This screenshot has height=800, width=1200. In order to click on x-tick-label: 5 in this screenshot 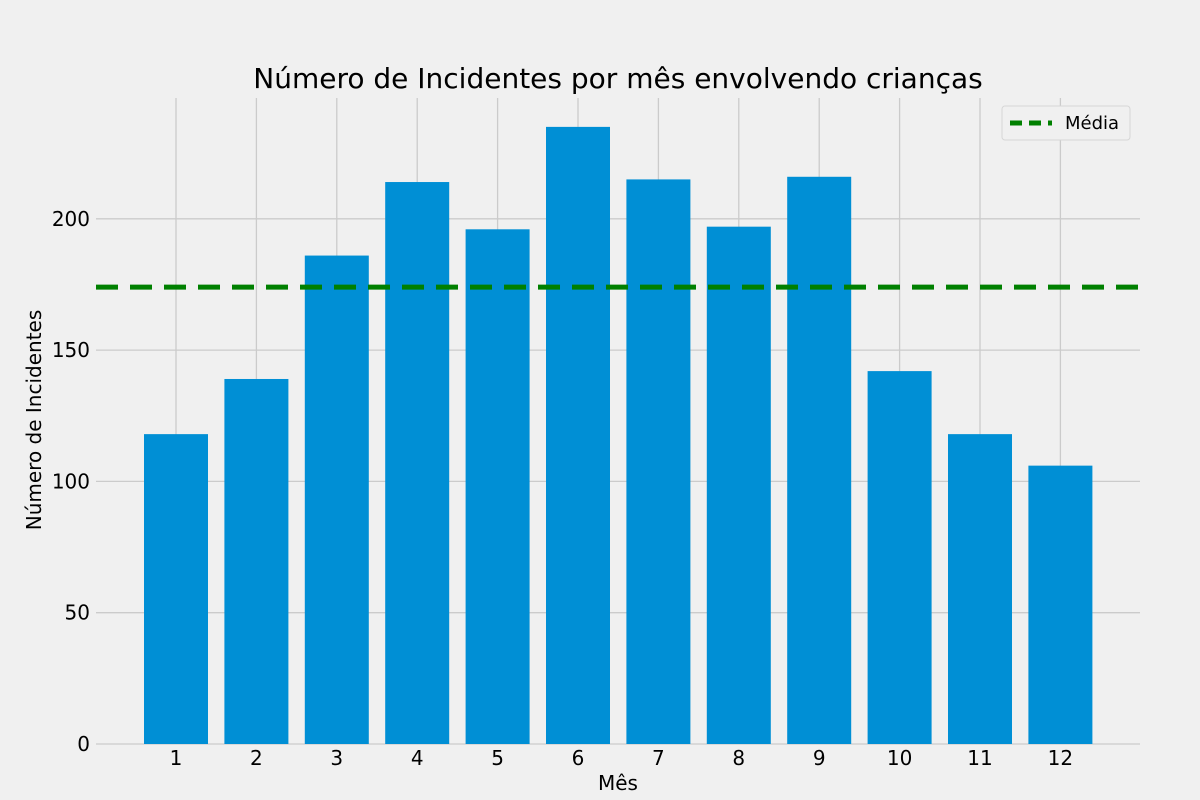, I will do `click(497, 758)`.